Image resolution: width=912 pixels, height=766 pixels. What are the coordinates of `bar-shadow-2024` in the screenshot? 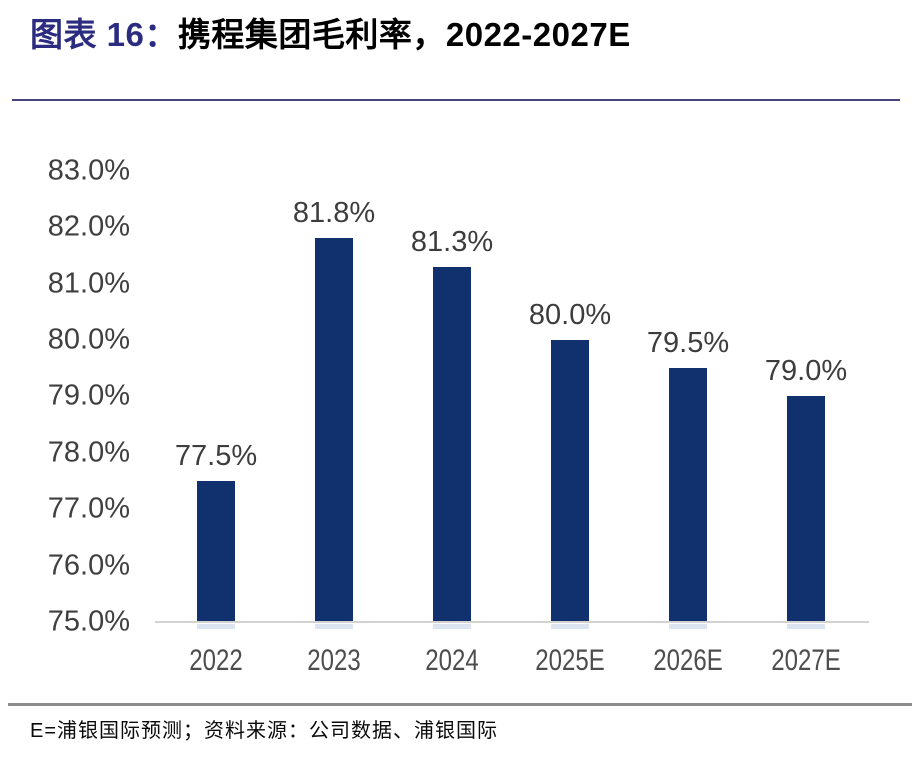 It's located at (452, 626).